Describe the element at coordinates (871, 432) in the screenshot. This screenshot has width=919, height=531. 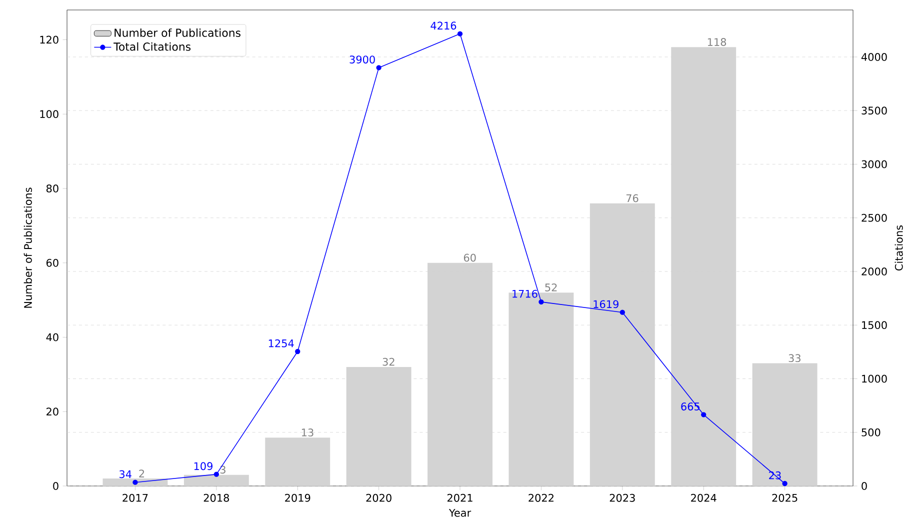
I see `y2-tick-label: 500` at that location.